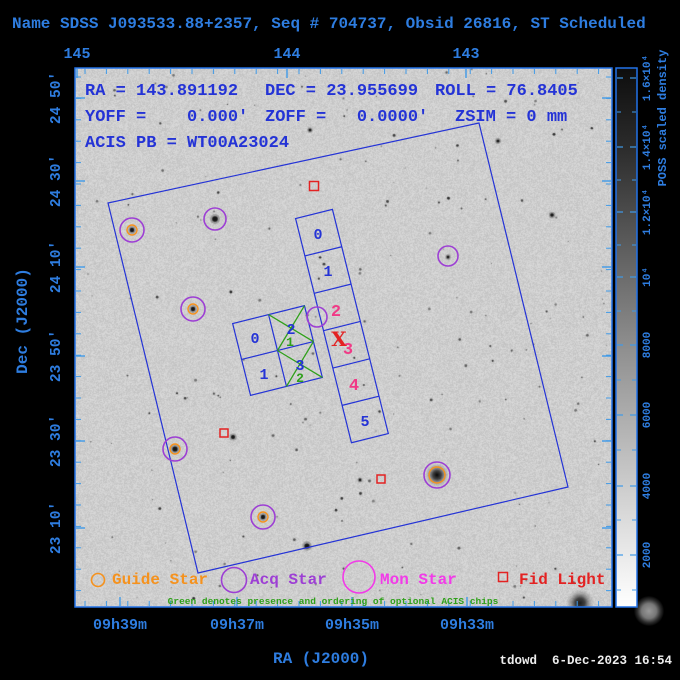 This screenshot has width=680, height=680. I want to click on mon-star-legend-icon, so click(359, 577).